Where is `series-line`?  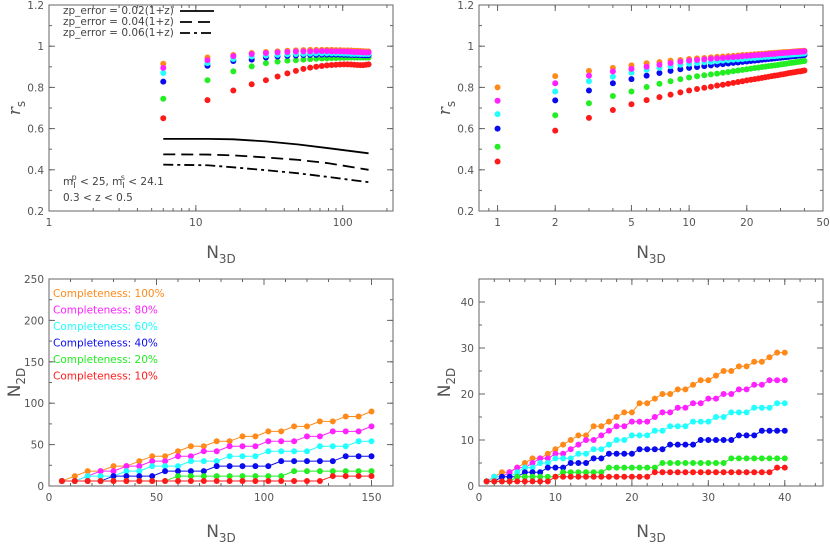 series-line is located at coordinates (635, 456).